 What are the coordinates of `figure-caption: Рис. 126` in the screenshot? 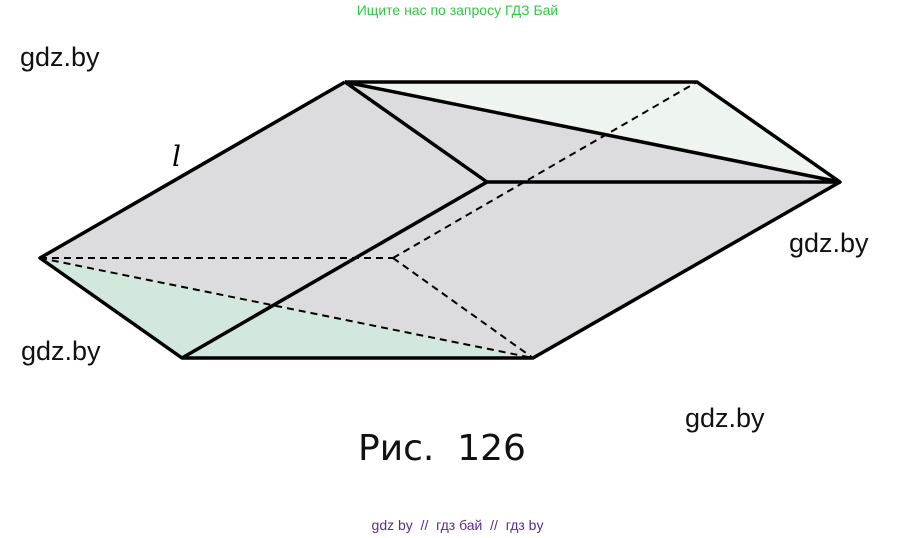 It's located at (442, 448).